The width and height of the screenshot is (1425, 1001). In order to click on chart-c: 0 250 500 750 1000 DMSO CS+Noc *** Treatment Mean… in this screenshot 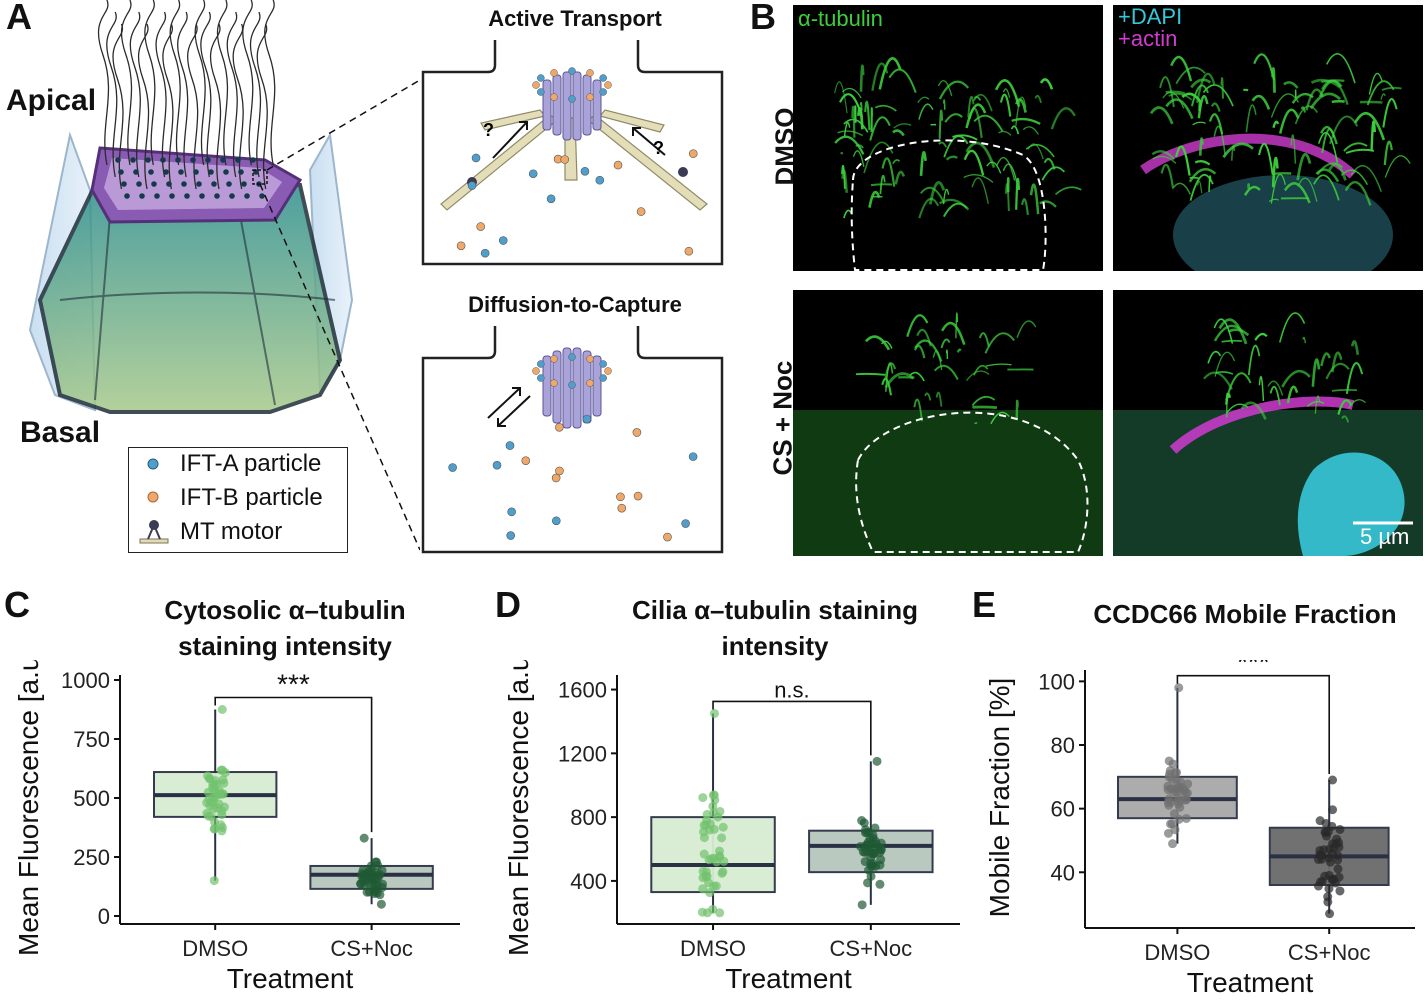, I will do `click(236, 827)`.